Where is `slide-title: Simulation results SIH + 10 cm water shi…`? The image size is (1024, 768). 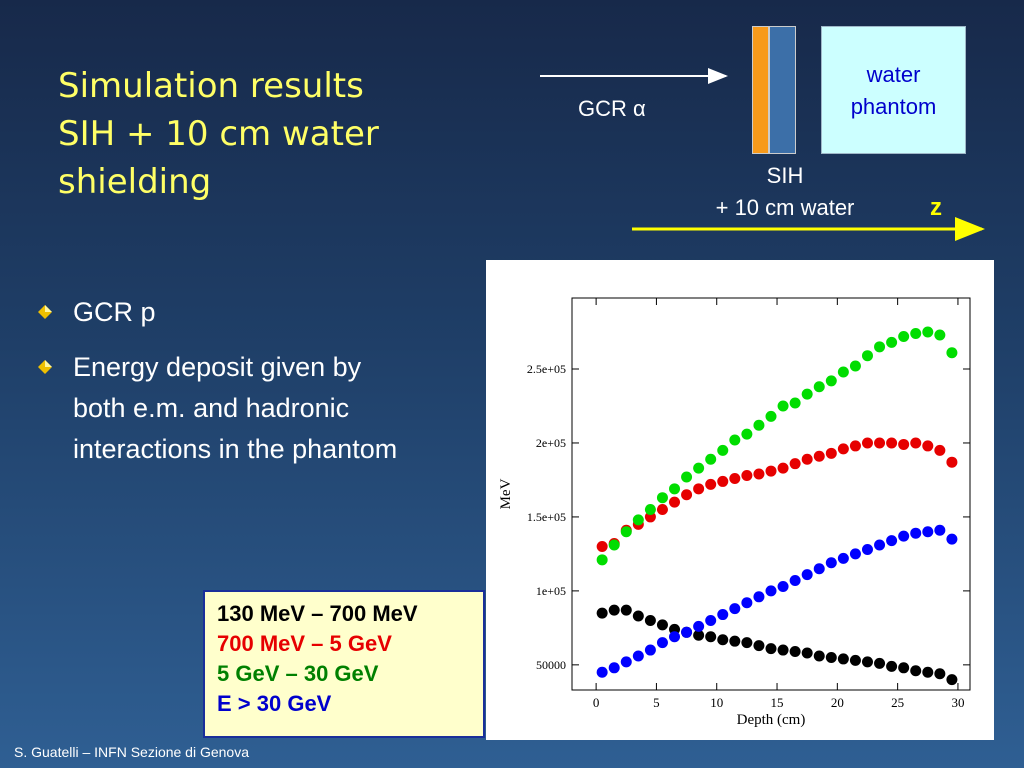
slide-title: Simulation results SIH + 10 cm water shi… is located at coordinates (268, 134).